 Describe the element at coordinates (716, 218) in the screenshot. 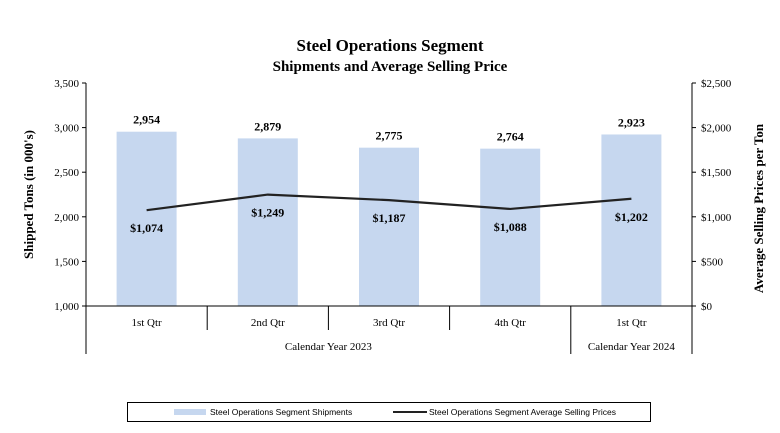

I see `y2-tick-label: $1,000` at that location.